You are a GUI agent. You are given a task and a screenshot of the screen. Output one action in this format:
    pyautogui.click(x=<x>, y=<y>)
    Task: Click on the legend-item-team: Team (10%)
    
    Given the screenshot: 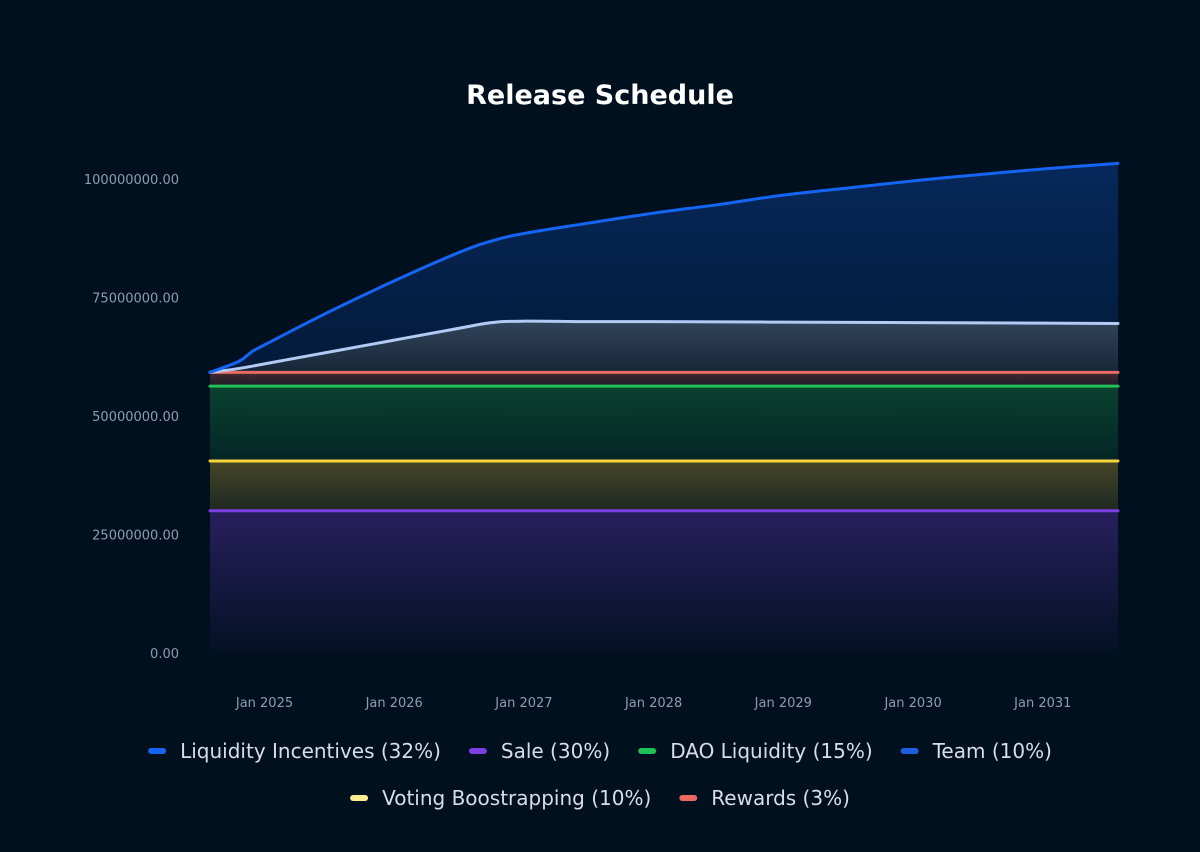 What is the action you would take?
    pyautogui.click(x=976, y=751)
    